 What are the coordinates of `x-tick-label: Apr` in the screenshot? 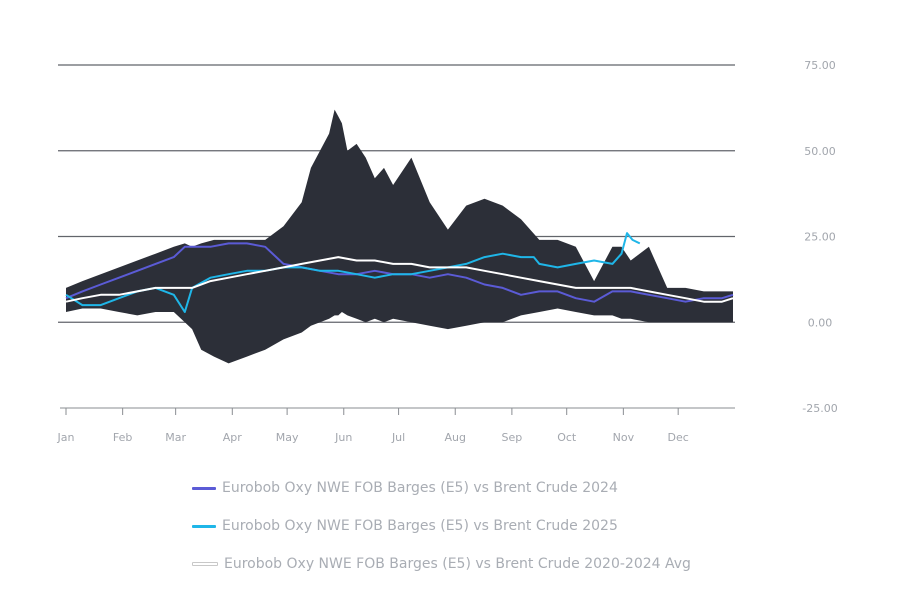 It's located at (233, 437).